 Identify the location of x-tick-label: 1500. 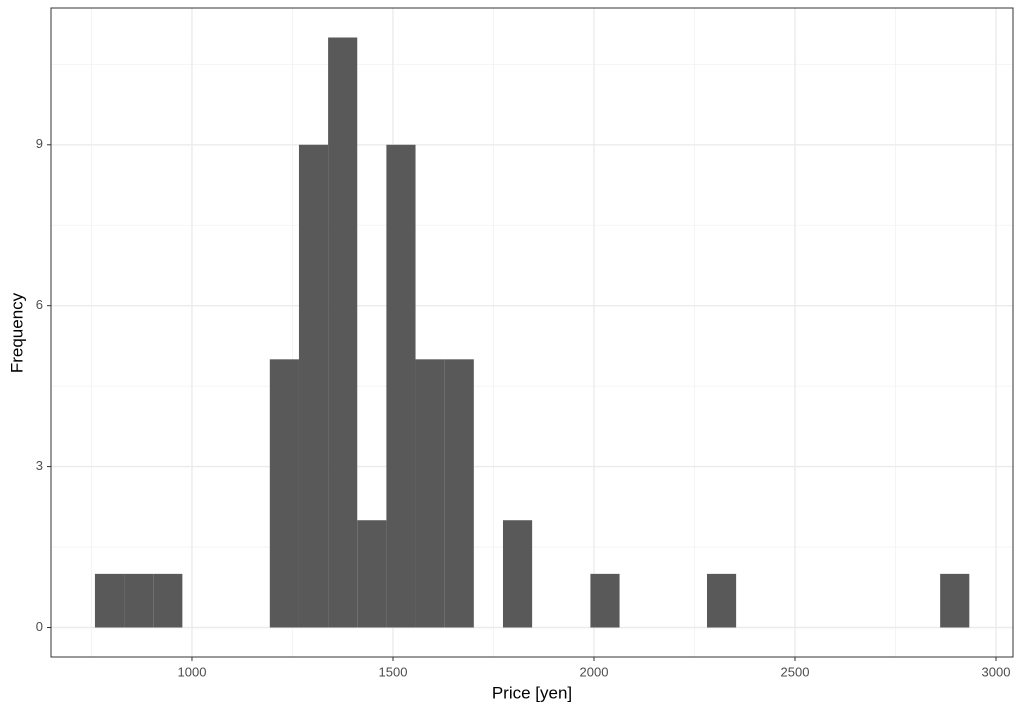
(393, 671).